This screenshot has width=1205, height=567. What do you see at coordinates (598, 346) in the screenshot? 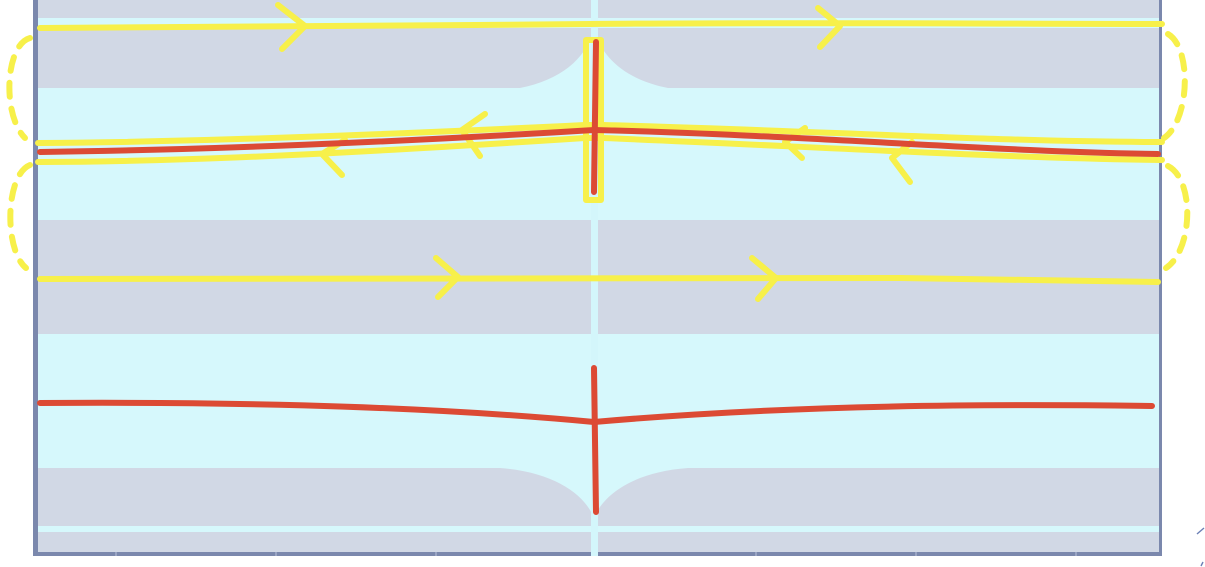
I see `cusp-lower` at bounding box center [598, 346].